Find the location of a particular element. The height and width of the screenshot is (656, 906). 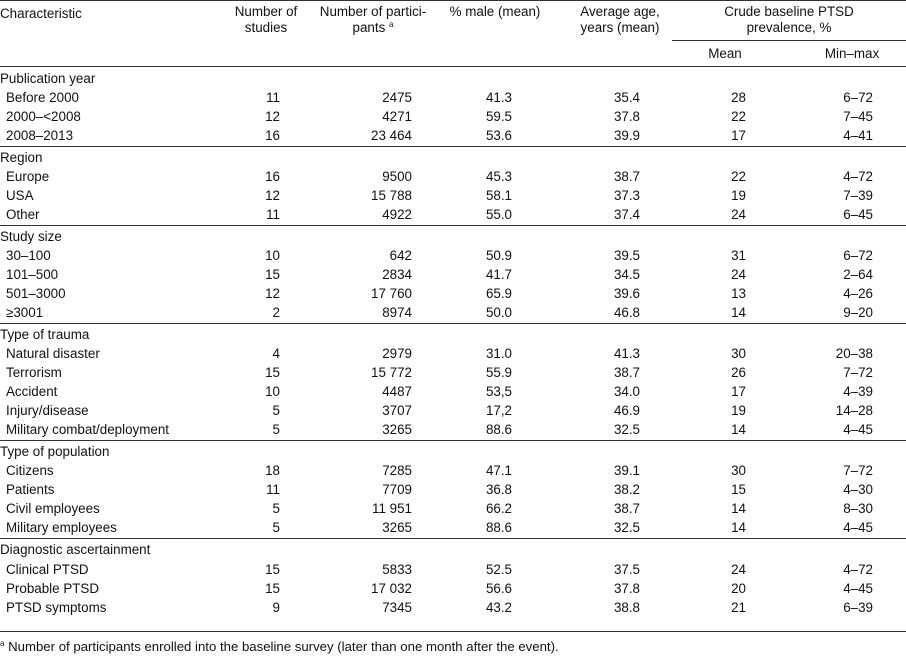

row-label: Europe is located at coordinates (28, 177).